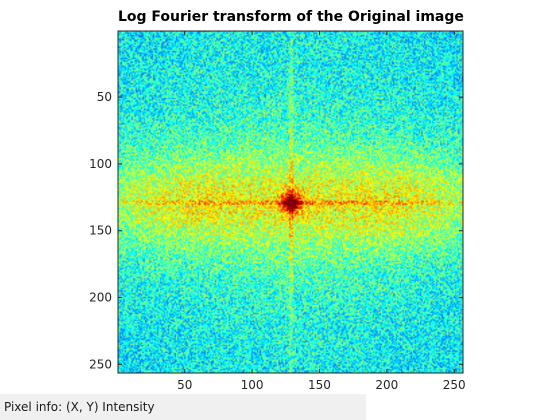 This screenshot has height=420, width=560. What do you see at coordinates (183, 407) in the screenshot?
I see `pixel-info-bar: Pixel info: (X, Y) Intensity` at bounding box center [183, 407].